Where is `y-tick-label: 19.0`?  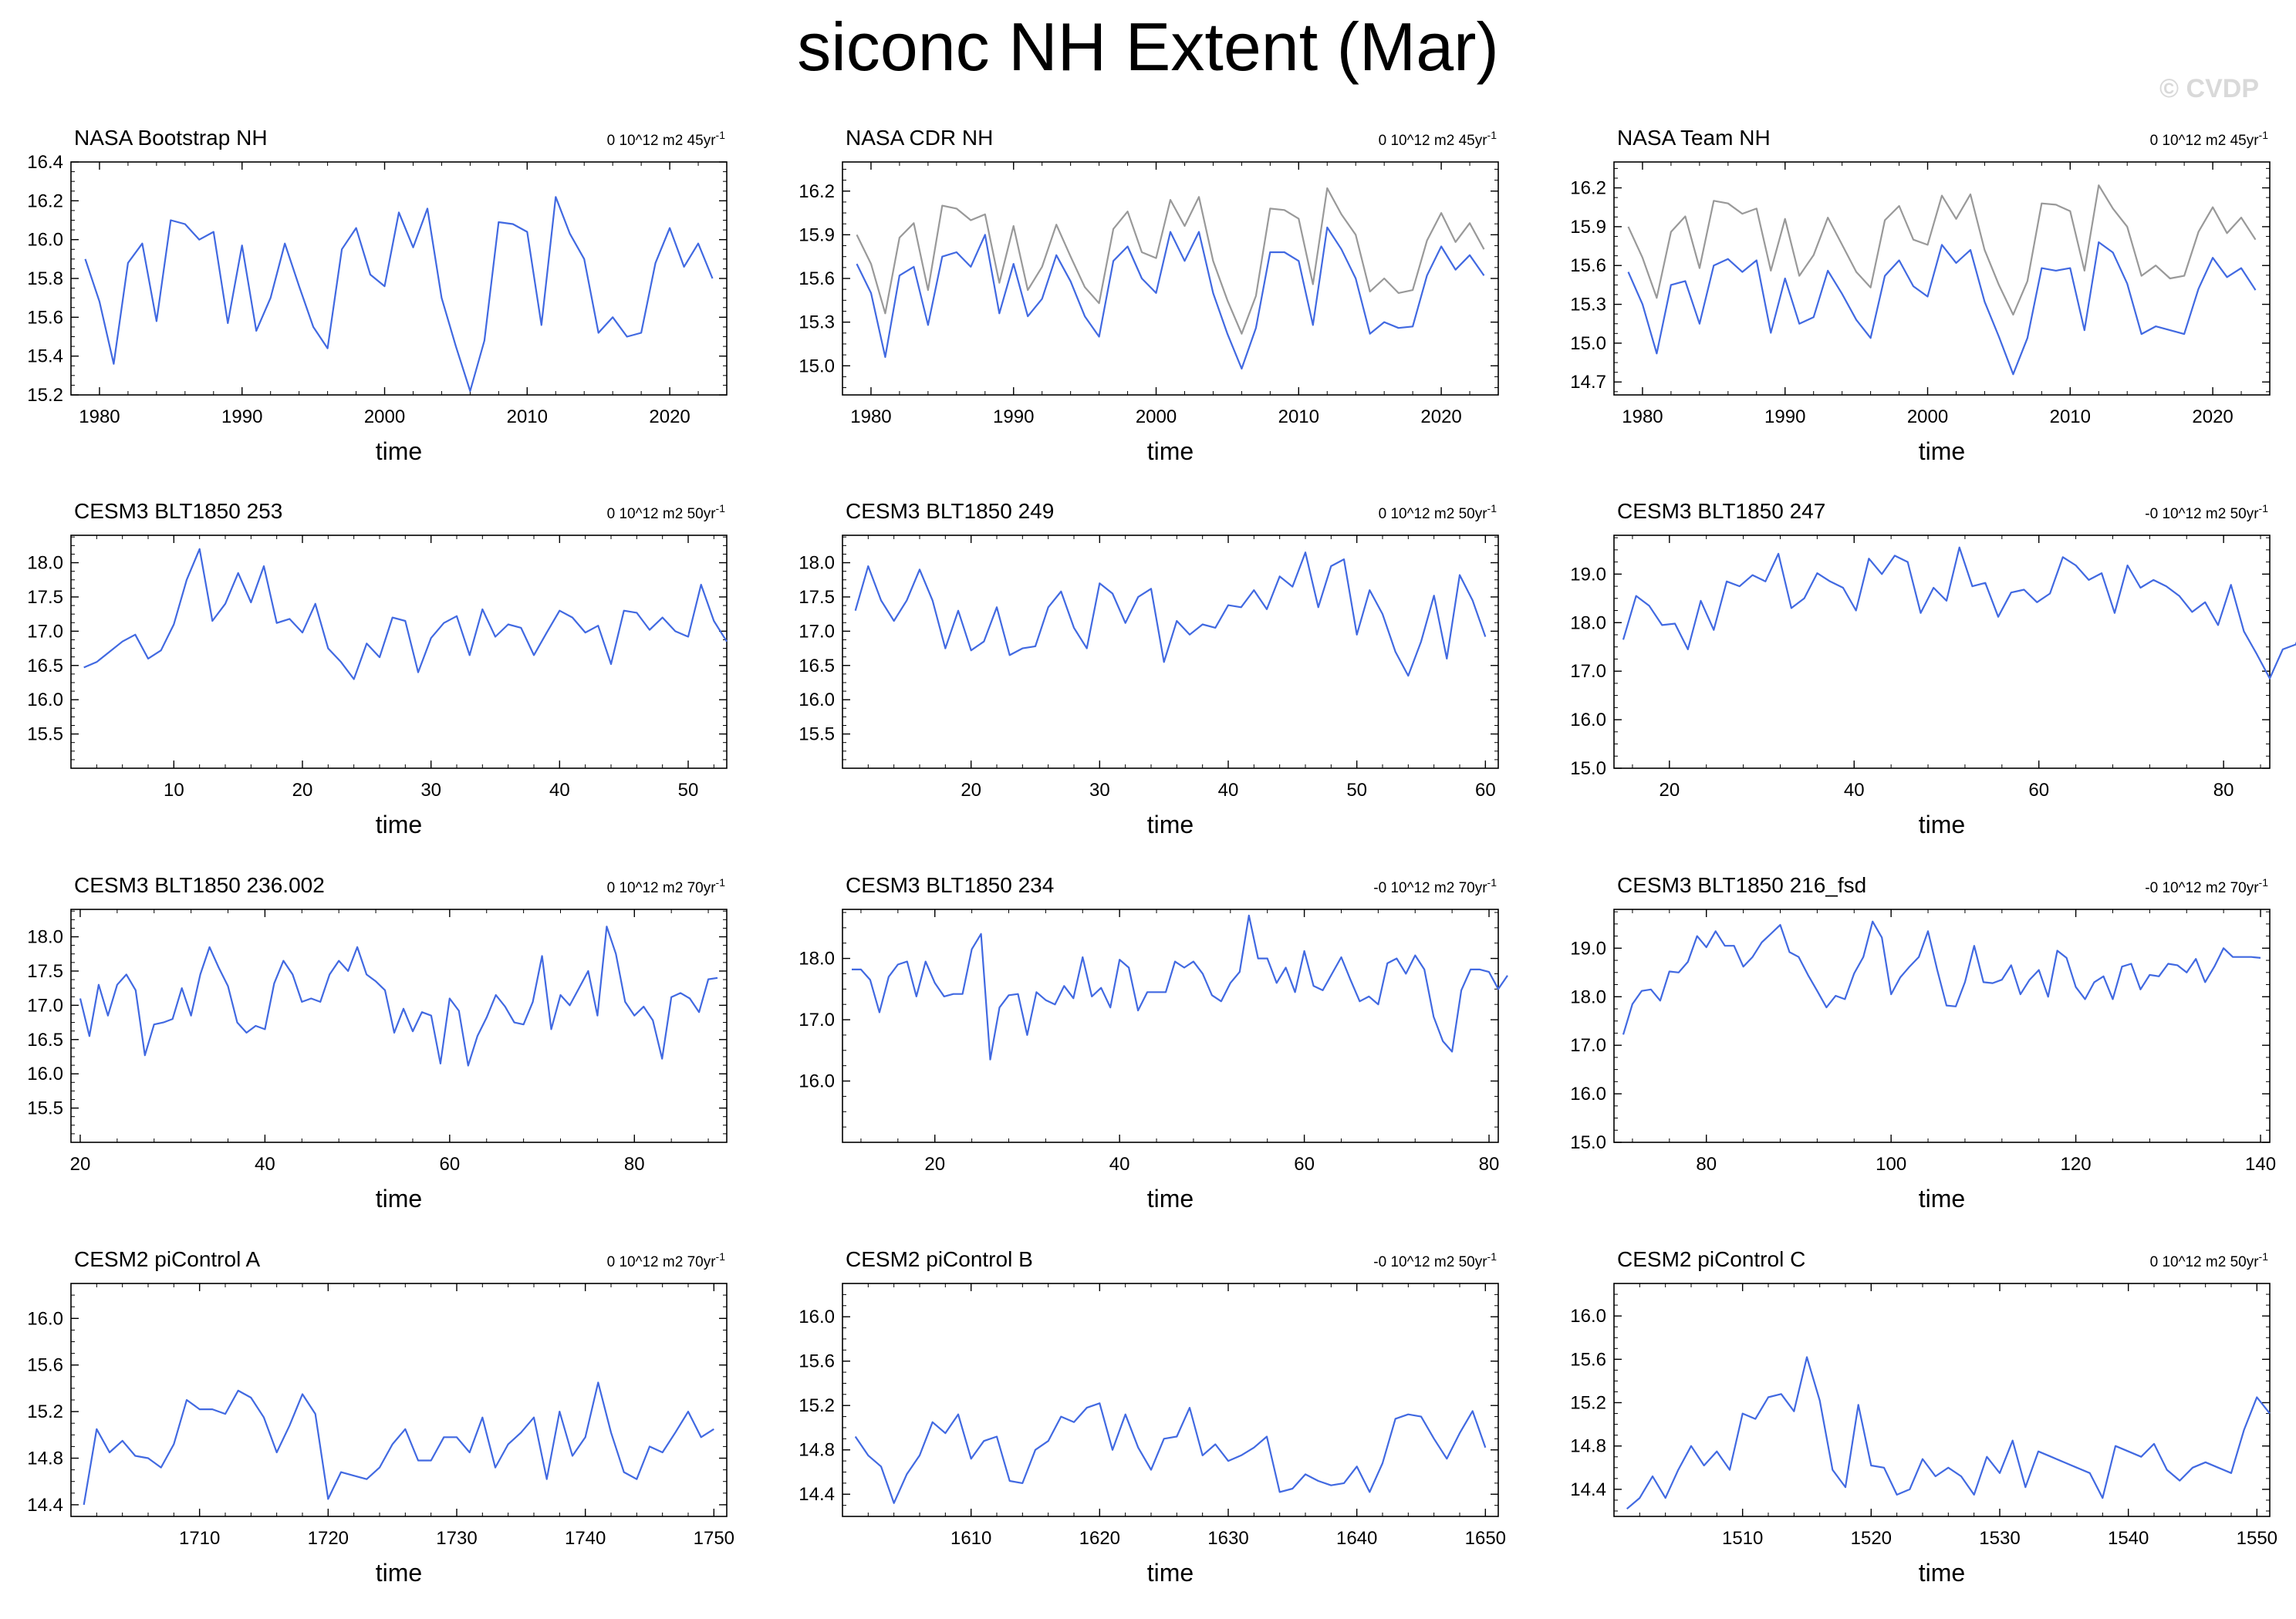 y-tick-label: 19.0 is located at coordinates (1588, 575).